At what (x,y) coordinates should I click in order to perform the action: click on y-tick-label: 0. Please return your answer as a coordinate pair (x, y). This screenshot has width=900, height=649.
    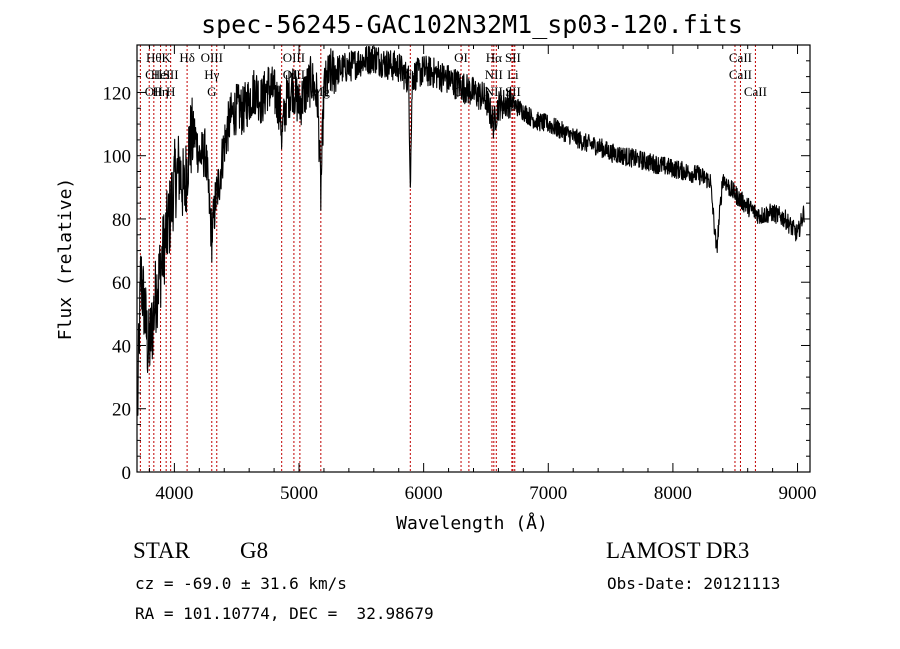
    Looking at the image, I should click on (127, 473).